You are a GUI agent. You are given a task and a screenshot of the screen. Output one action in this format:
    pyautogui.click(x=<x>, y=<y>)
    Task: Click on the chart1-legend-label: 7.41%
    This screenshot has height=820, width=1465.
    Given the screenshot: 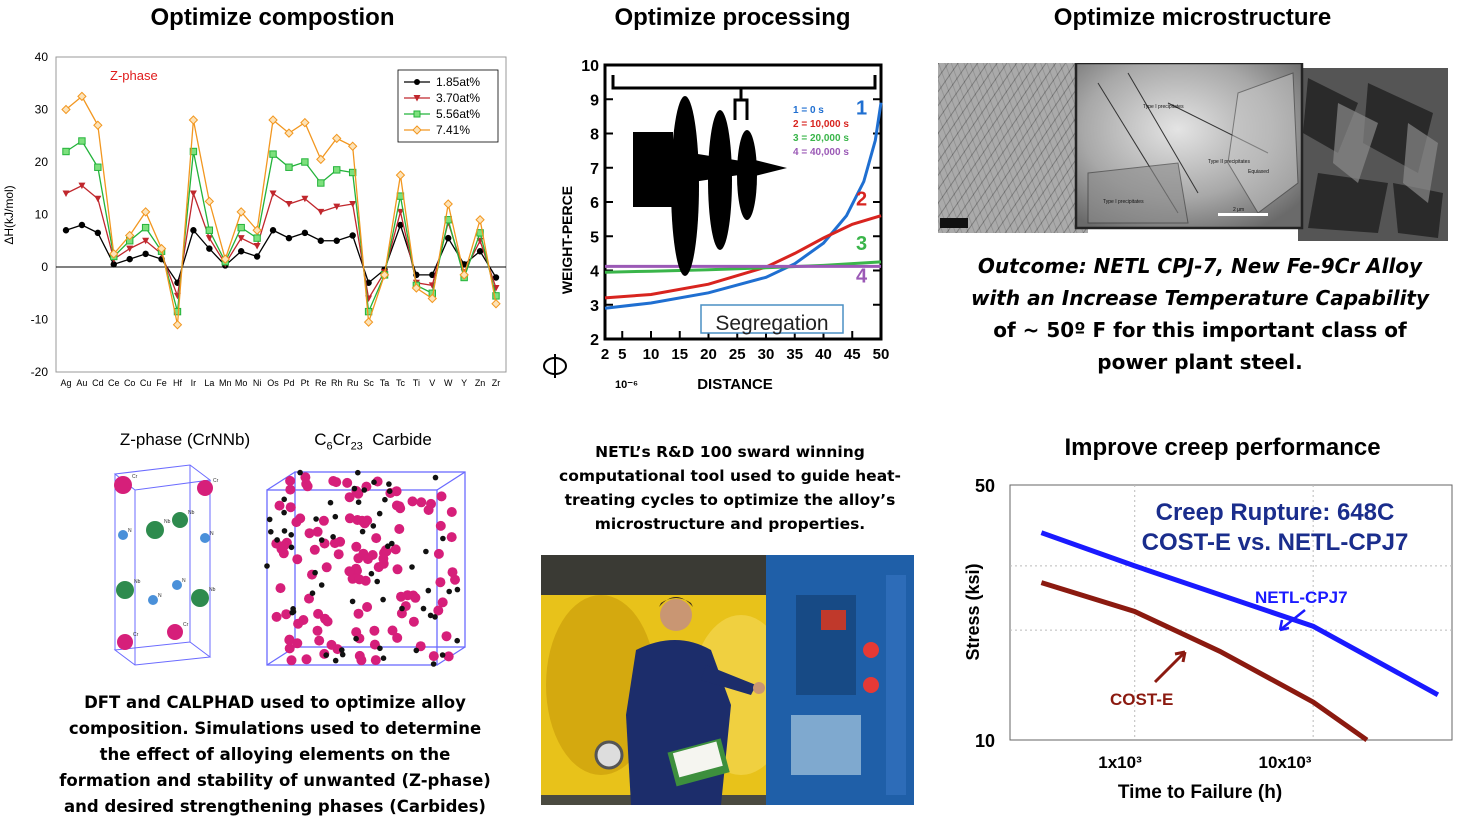 What is the action you would take?
    pyautogui.click(x=453, y=130)
    